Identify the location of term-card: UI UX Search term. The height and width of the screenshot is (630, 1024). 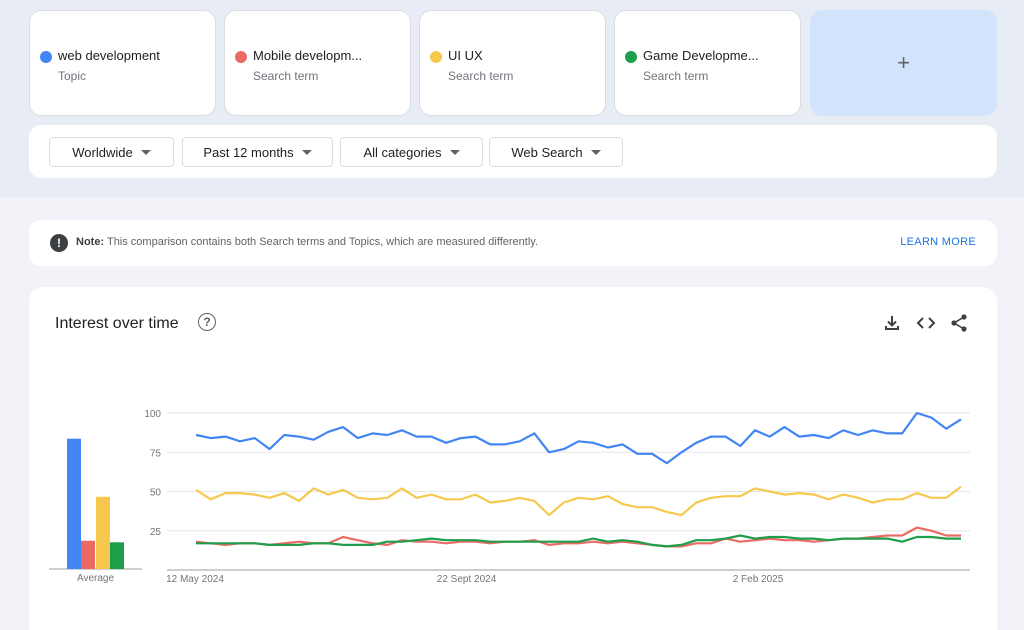
(512, 63).